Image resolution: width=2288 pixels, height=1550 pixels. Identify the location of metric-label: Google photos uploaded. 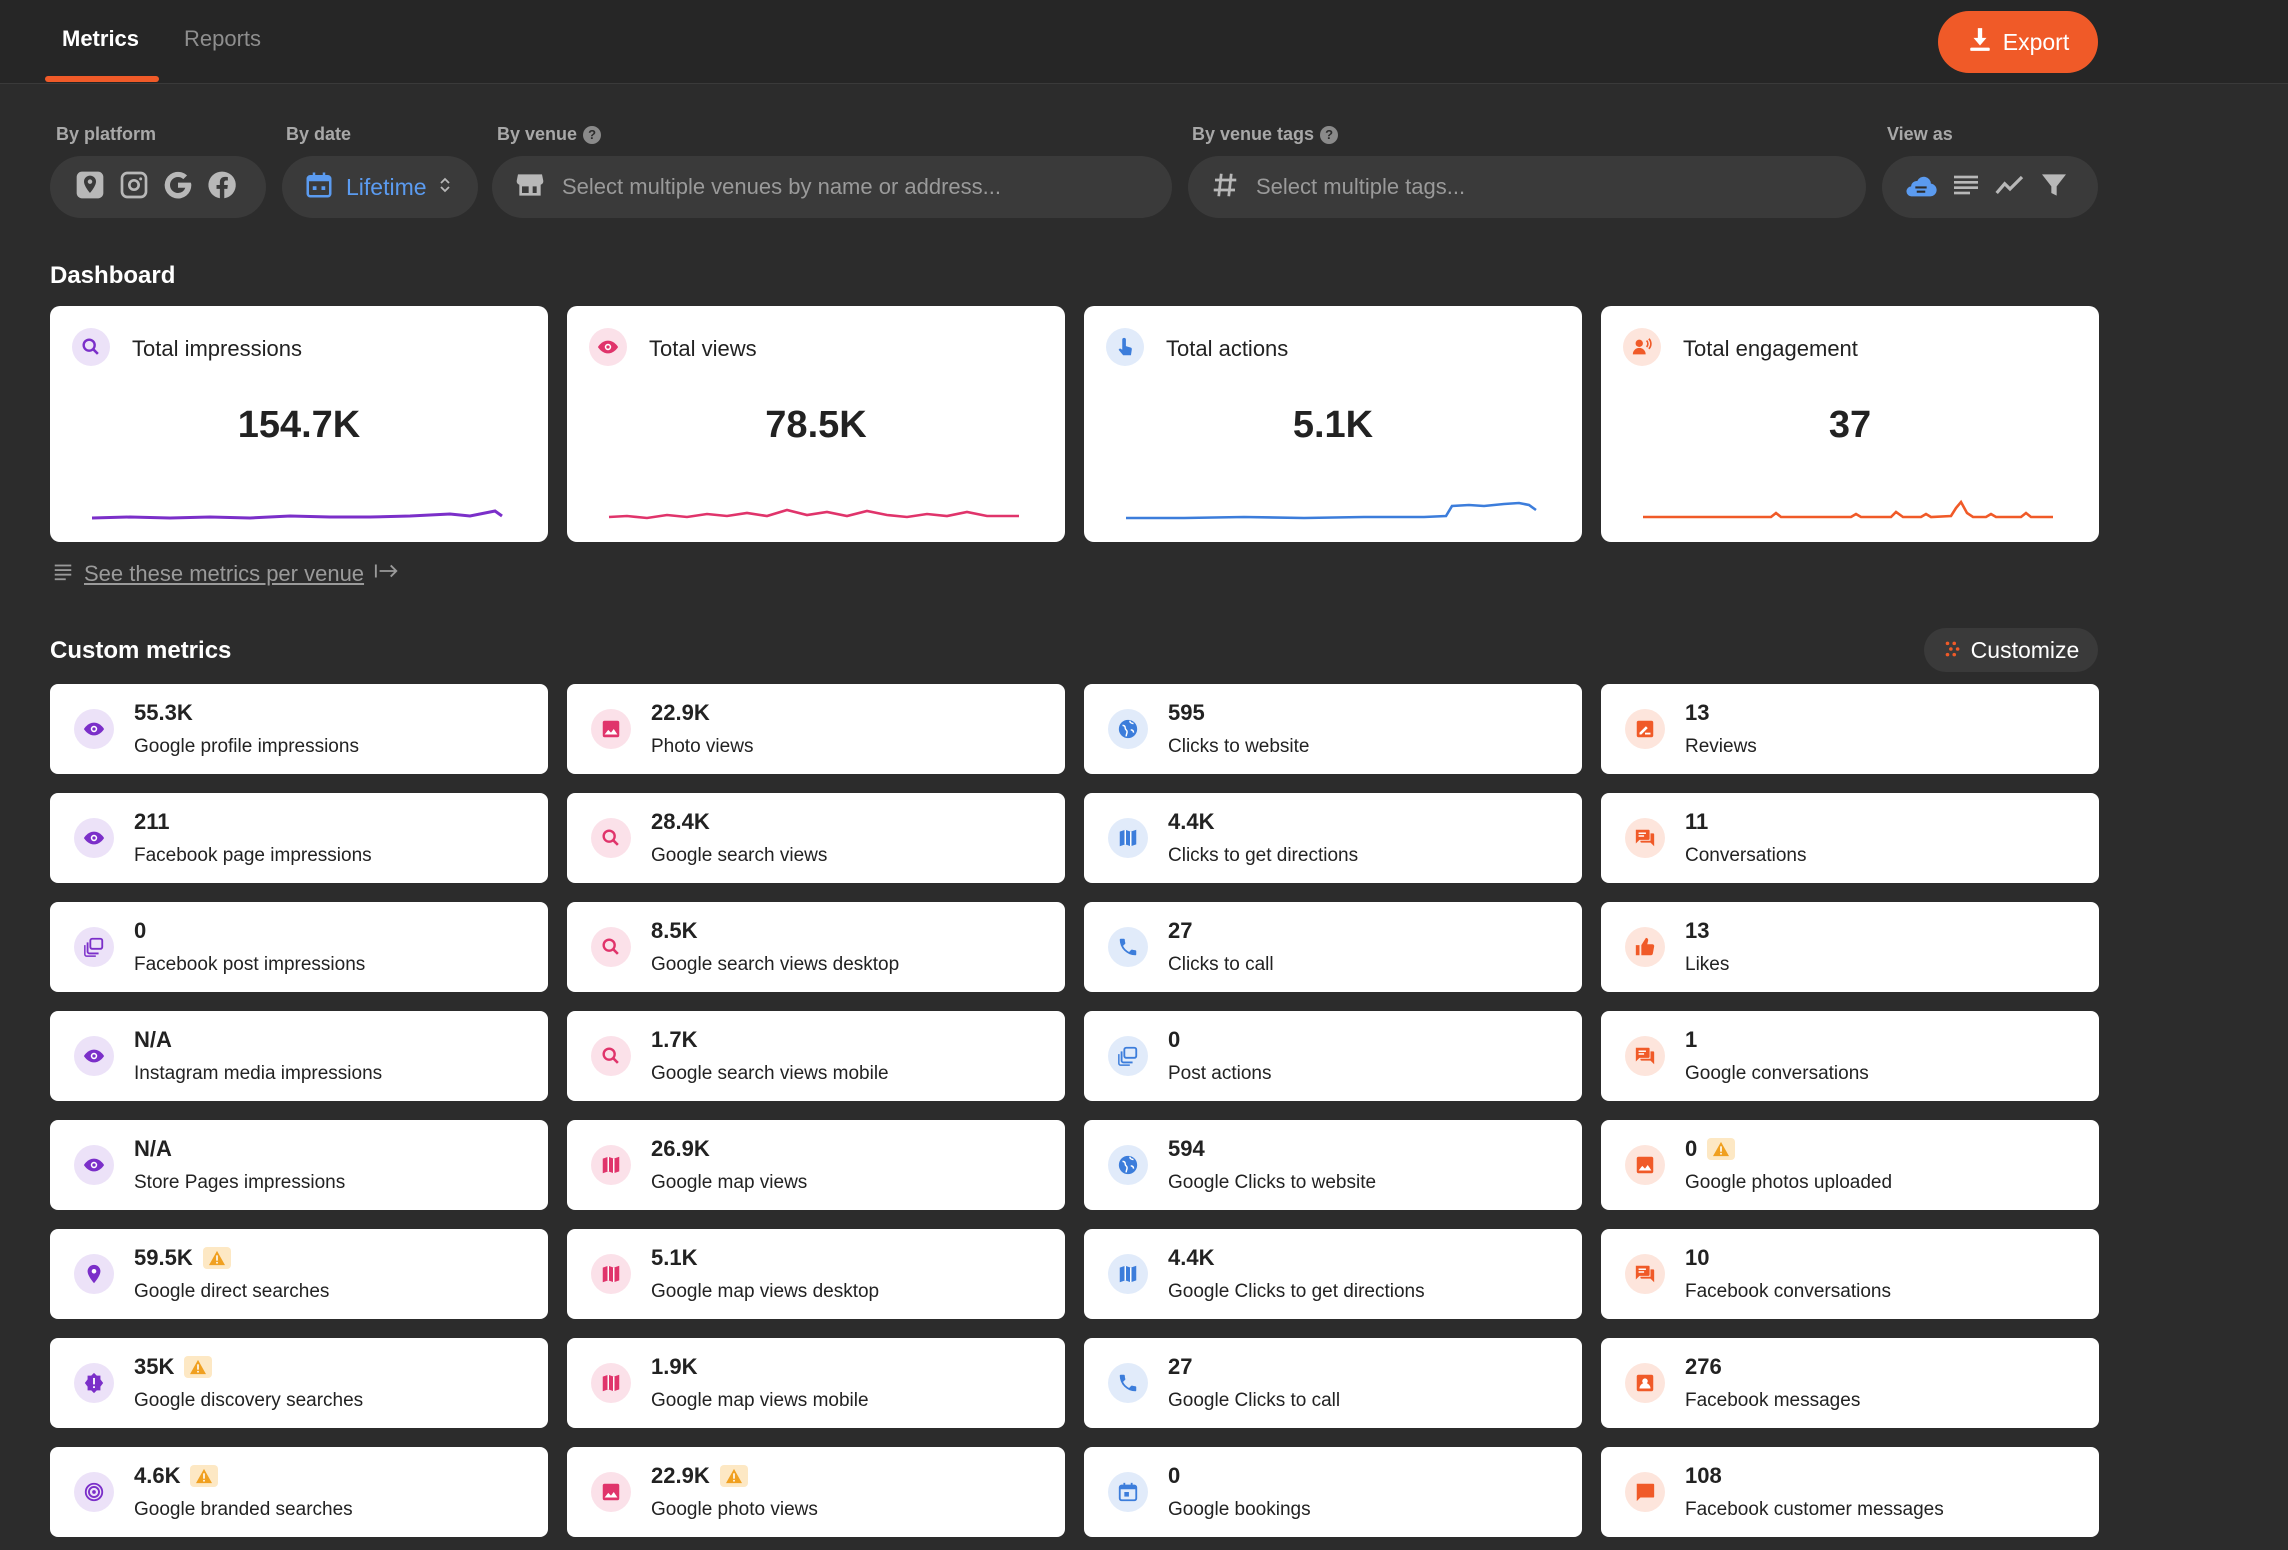
(1789, 1182).